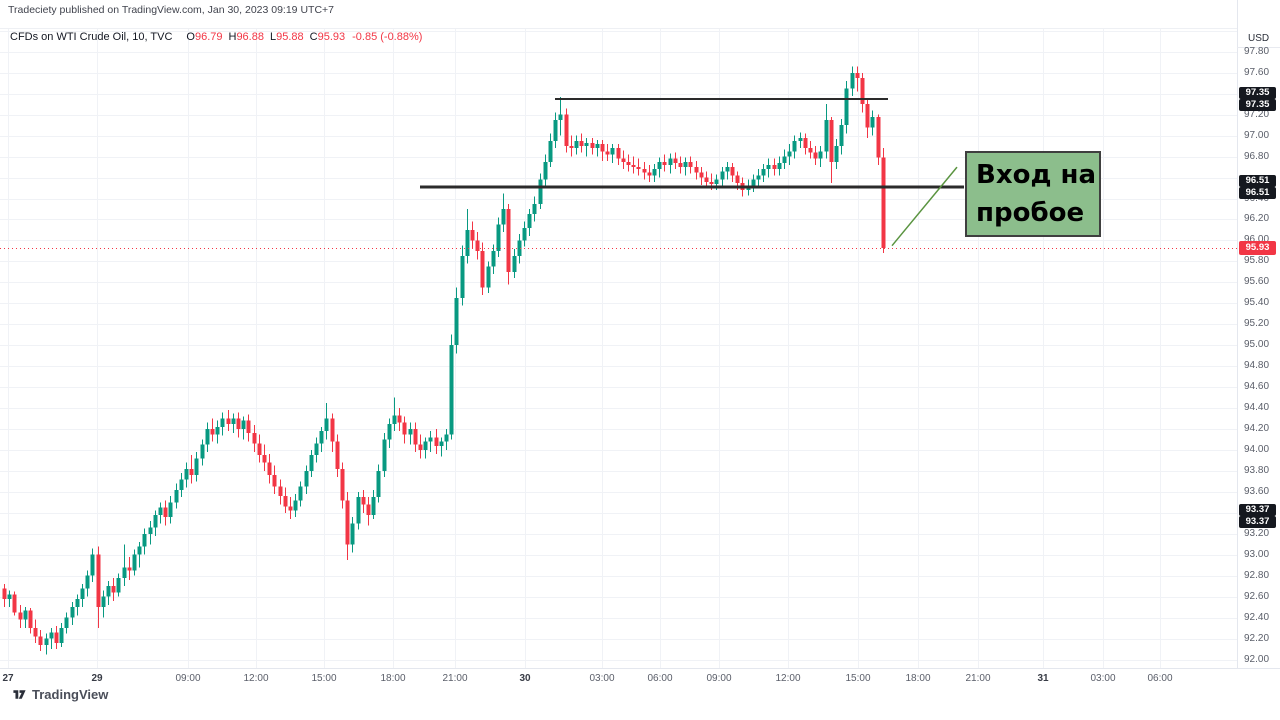 Image resolution: width=1280 pixels, height=720 pixels. I want to click on price-tick-label: 92.60, so click(1257, 596).